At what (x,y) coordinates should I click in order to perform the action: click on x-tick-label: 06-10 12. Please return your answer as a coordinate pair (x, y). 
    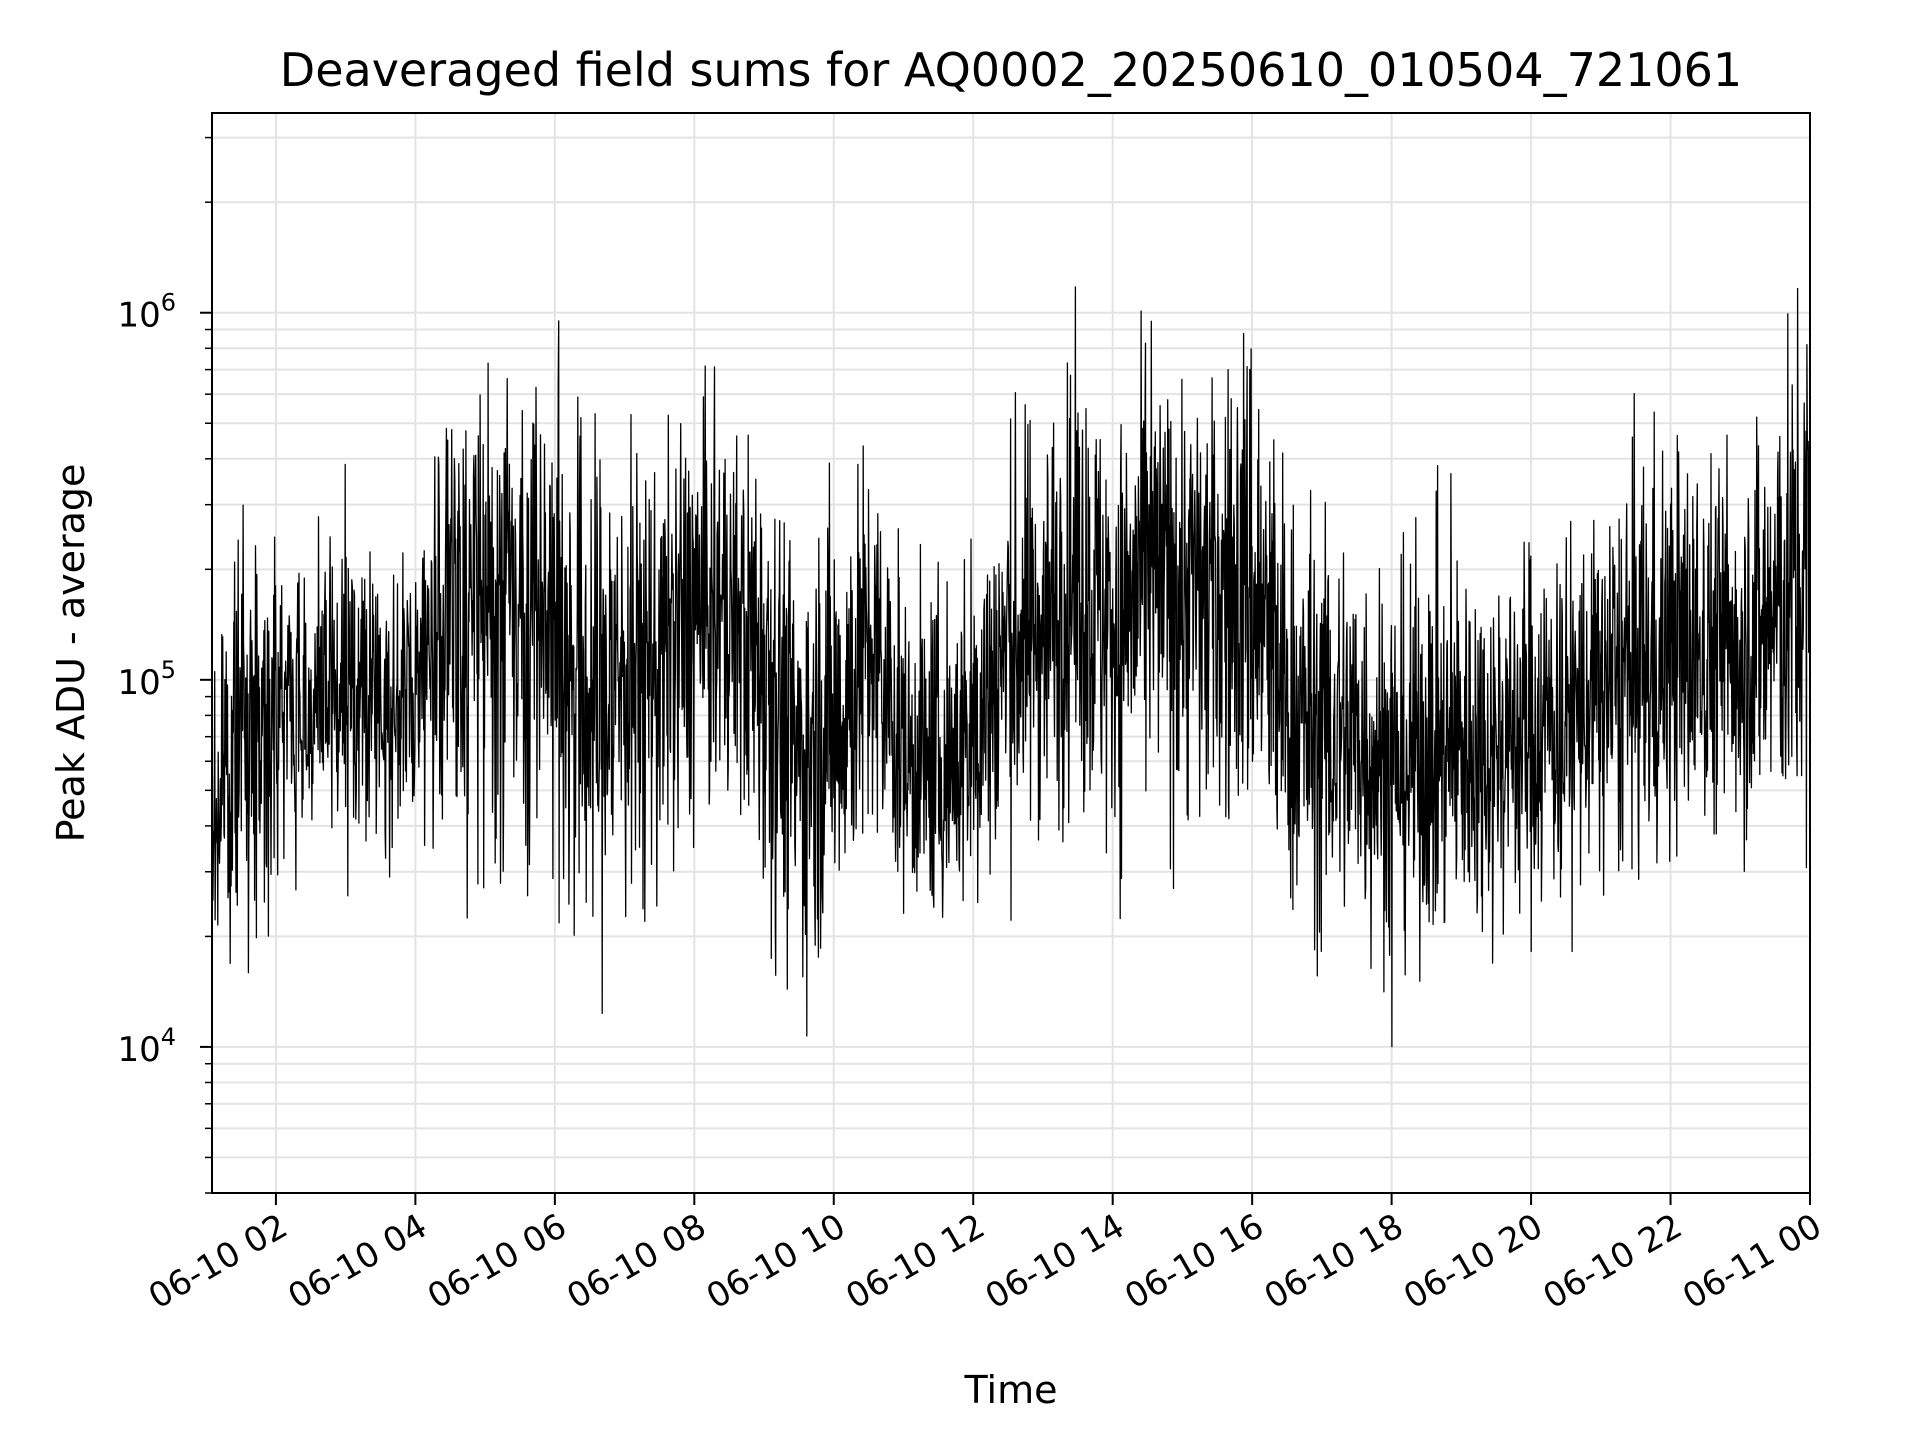
    Looking at the image, I should click on (915, 1261).